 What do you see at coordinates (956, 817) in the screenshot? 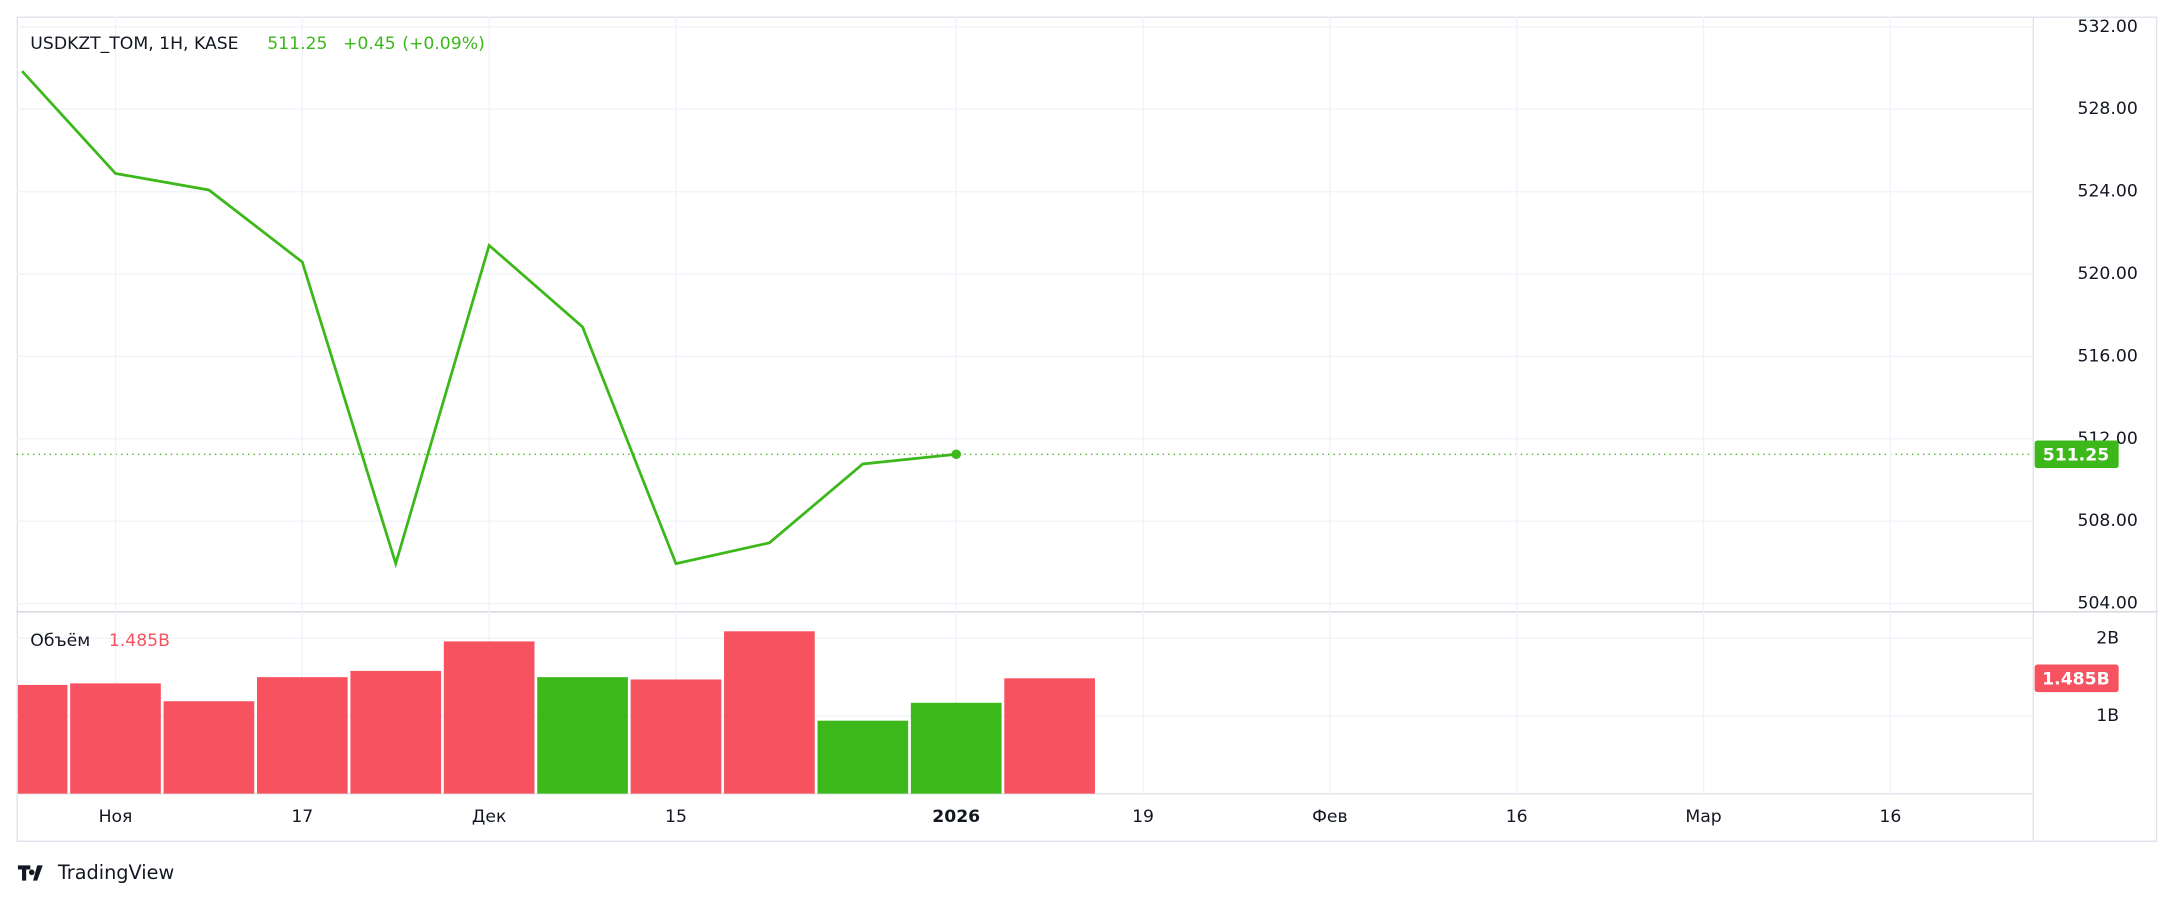
I see `x-tick-label: 2026` at bounding box center [956, 817].